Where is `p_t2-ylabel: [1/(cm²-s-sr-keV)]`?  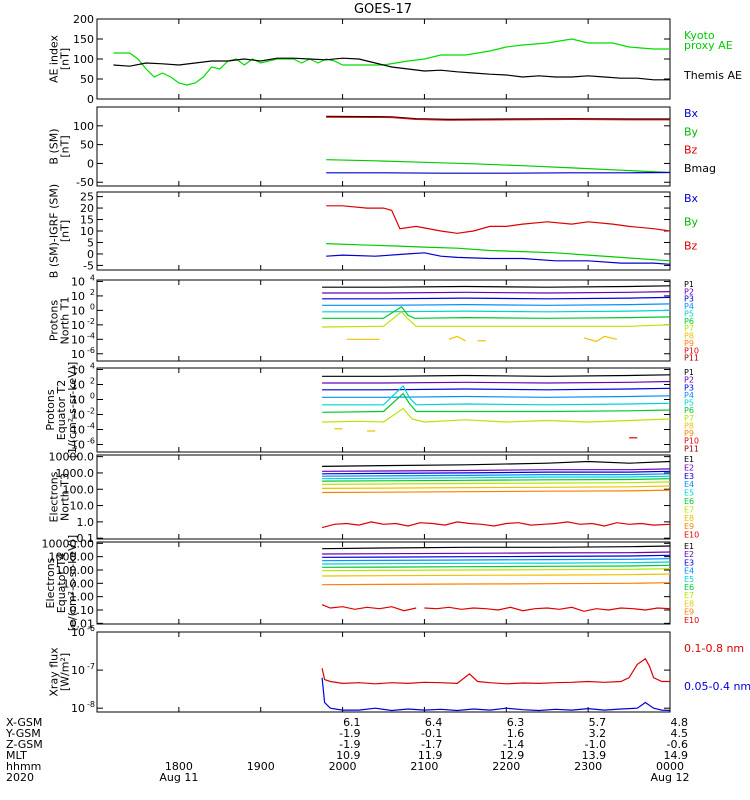
p_t2-ylabel: [1/(cm²-s-sr-keV)] is located at coordinates (72, 410).